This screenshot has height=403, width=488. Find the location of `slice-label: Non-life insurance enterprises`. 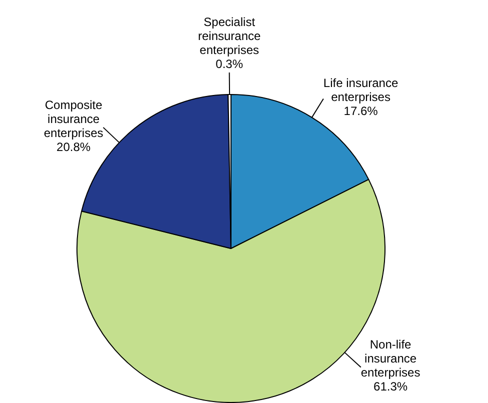

slice-label: Non-life insurance enterprises is located at coordinates (390, 359).